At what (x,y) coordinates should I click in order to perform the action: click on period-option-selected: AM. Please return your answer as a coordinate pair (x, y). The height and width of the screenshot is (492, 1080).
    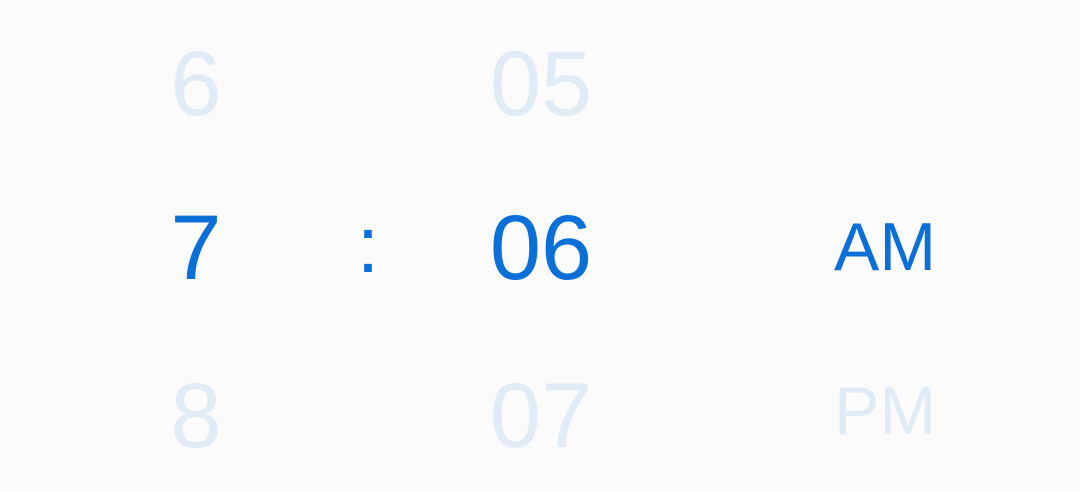
    Looking at the image, I should click on (885, 247).